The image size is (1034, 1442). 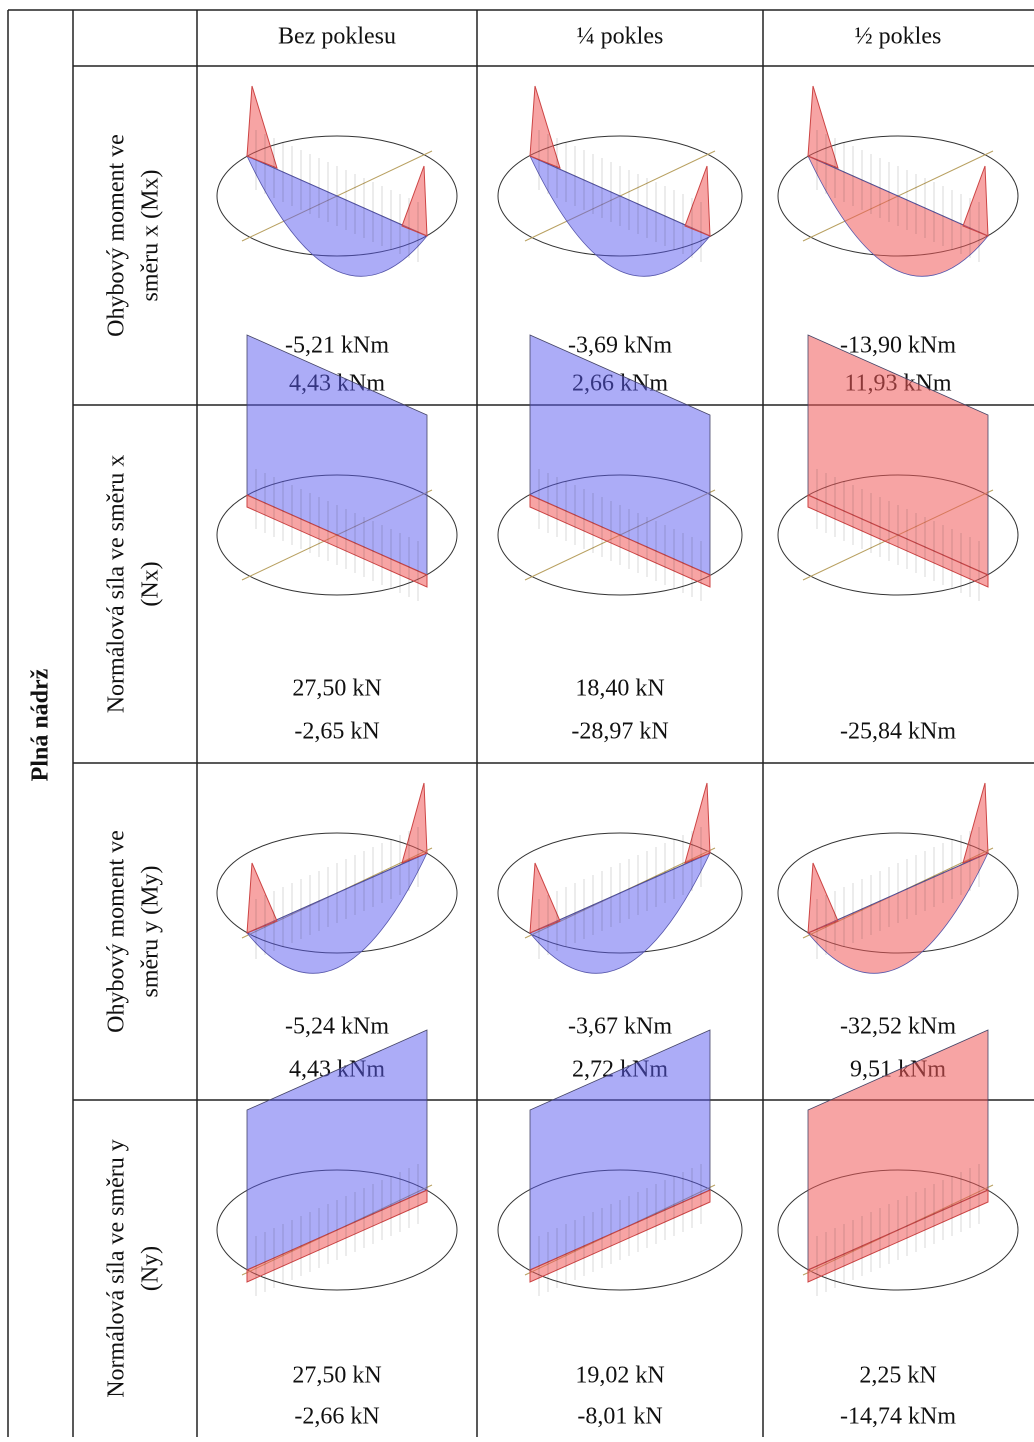 What do you see at coordinates (619, 1417) in the screenshot?
I see `cell-value: -8,01 kN` at bounding box center [619, 1417].